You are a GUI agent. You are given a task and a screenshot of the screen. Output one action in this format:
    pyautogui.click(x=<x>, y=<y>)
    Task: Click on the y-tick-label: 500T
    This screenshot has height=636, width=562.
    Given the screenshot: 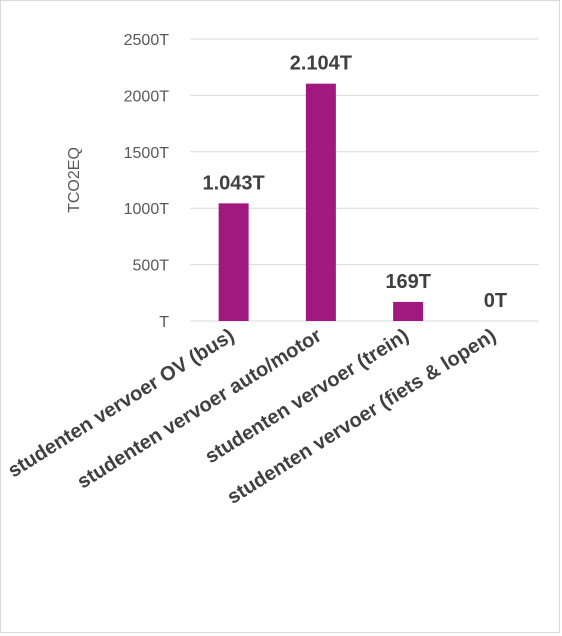 What is the action you would take?
    pyautogui.click(x=151, y=266)
    